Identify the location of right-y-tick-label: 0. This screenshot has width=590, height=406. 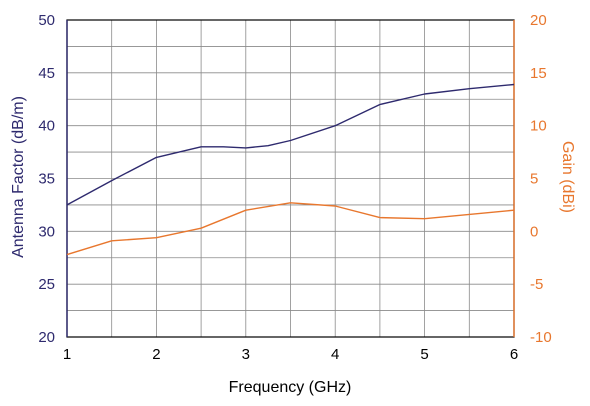
(534, 231).